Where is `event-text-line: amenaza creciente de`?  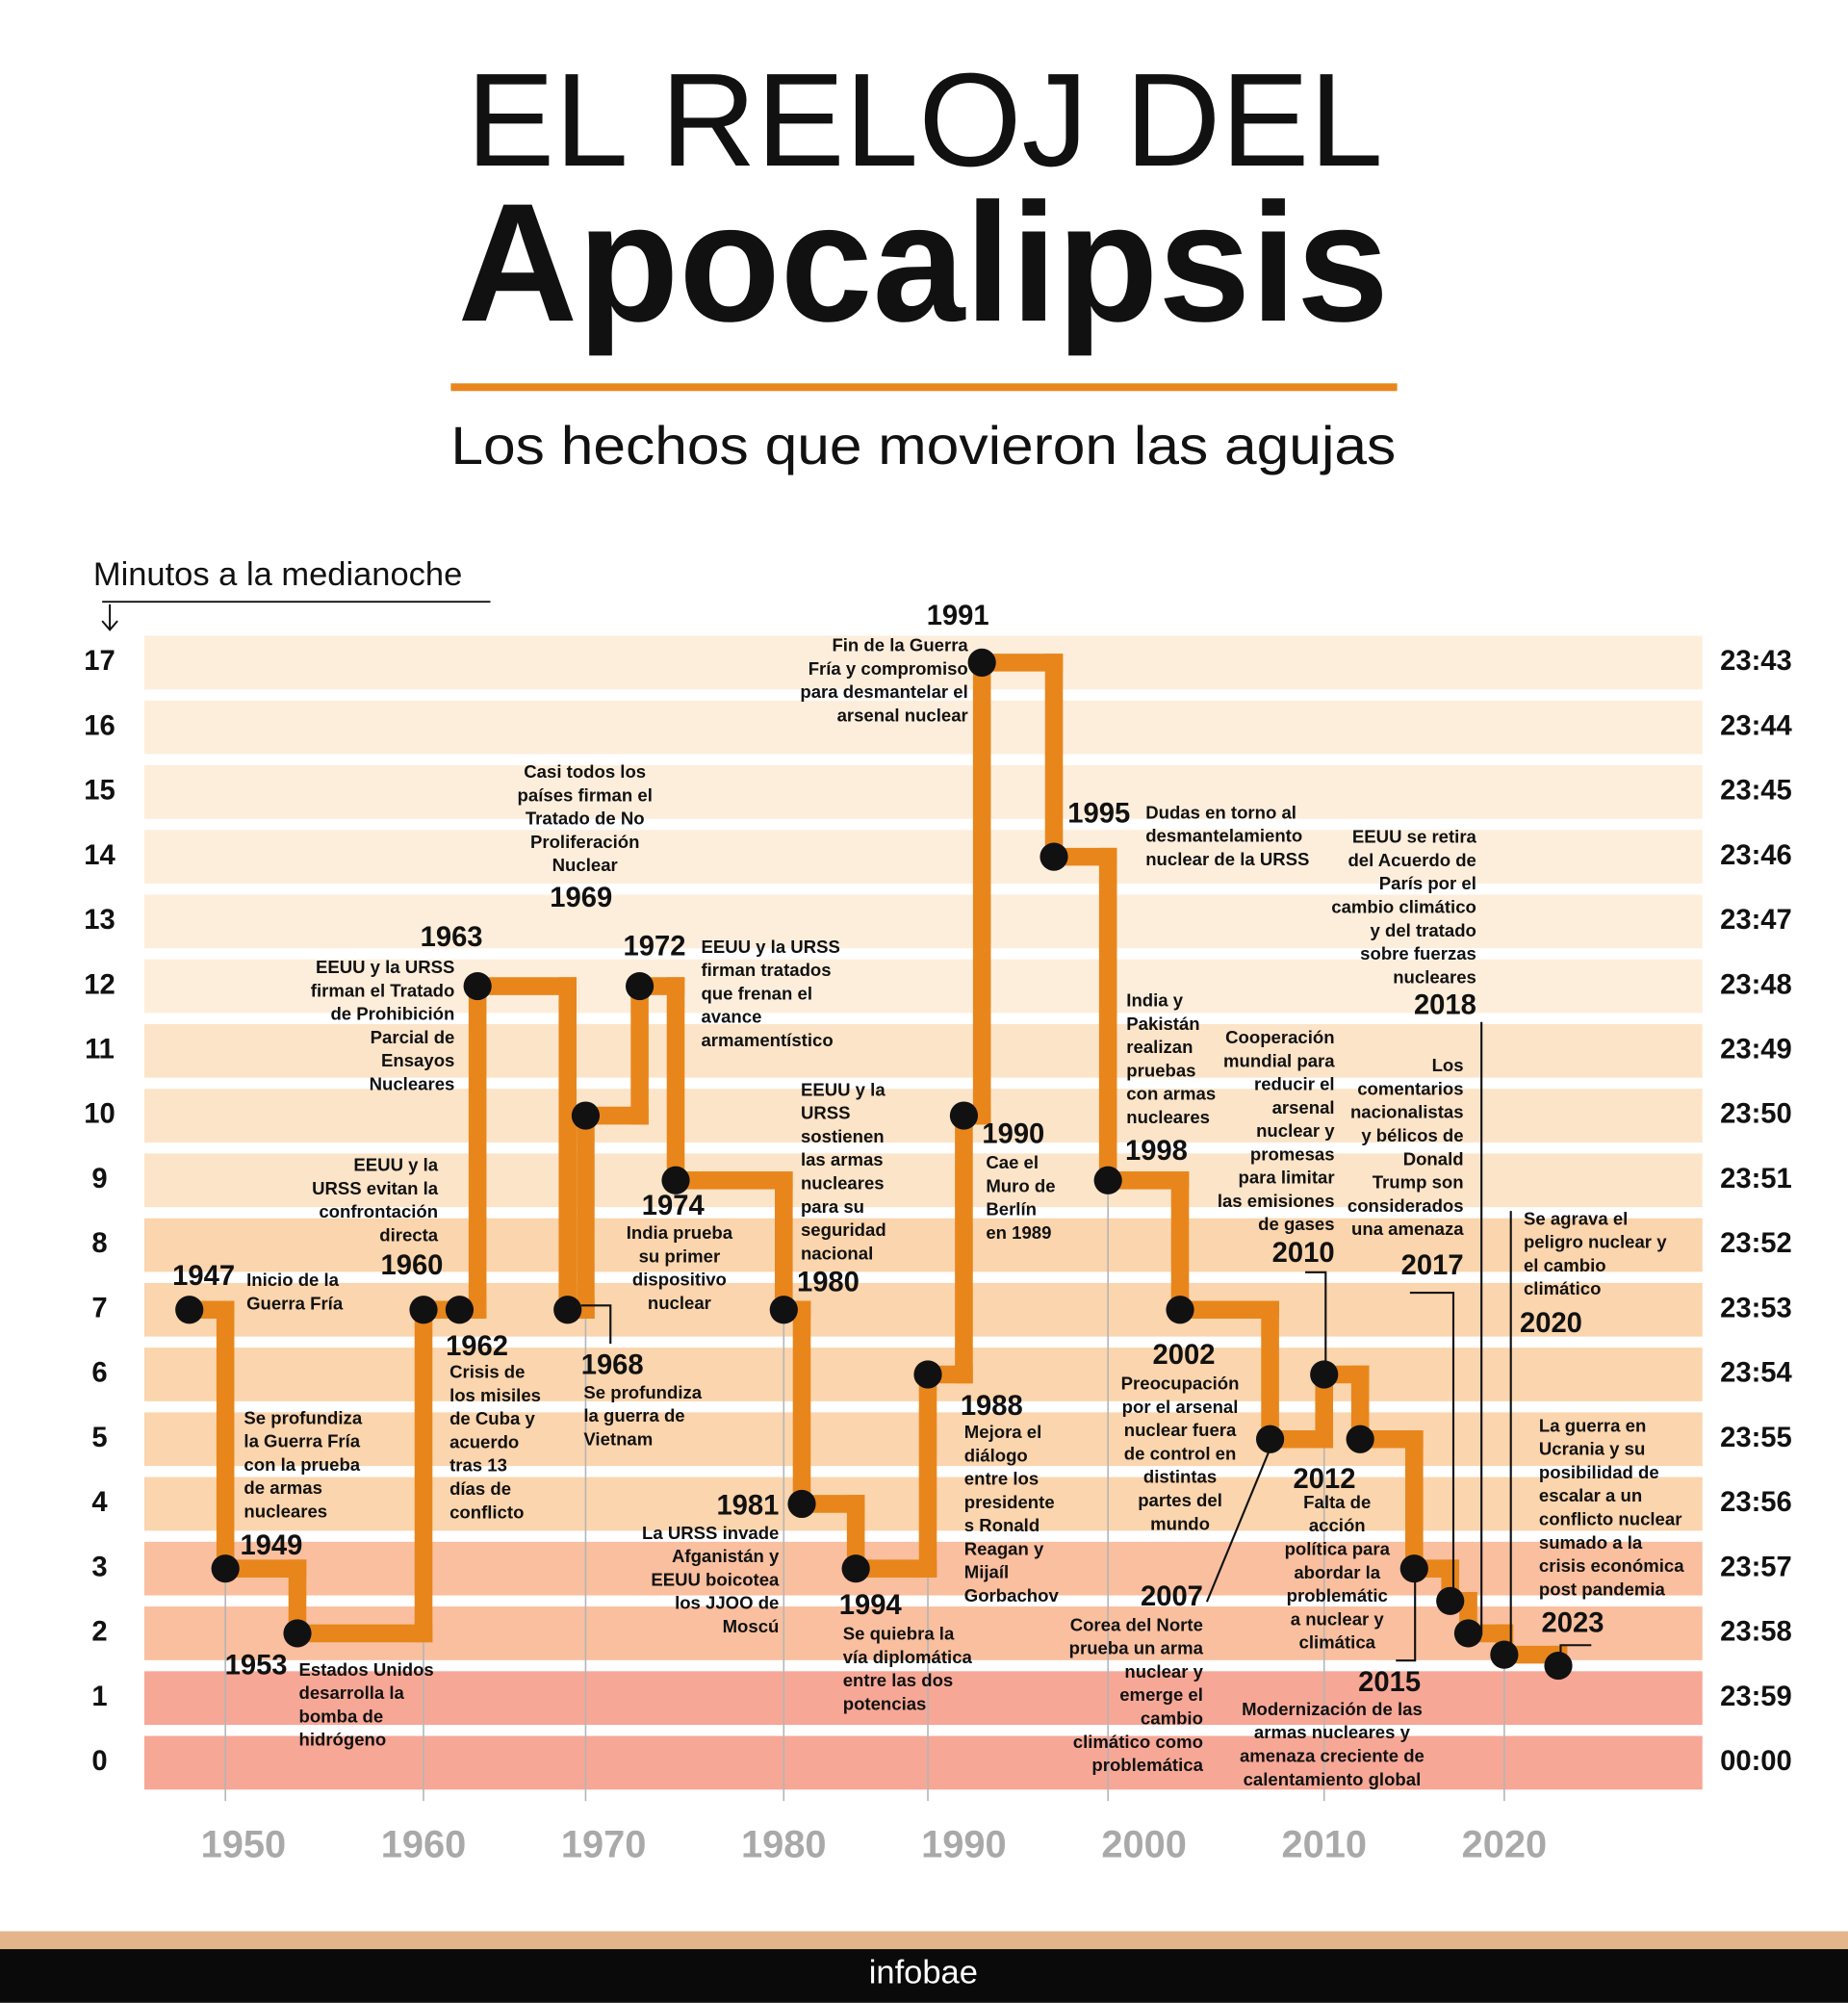 event-text-line: amenaza creciente de is located at coordinates (1332, 1755).